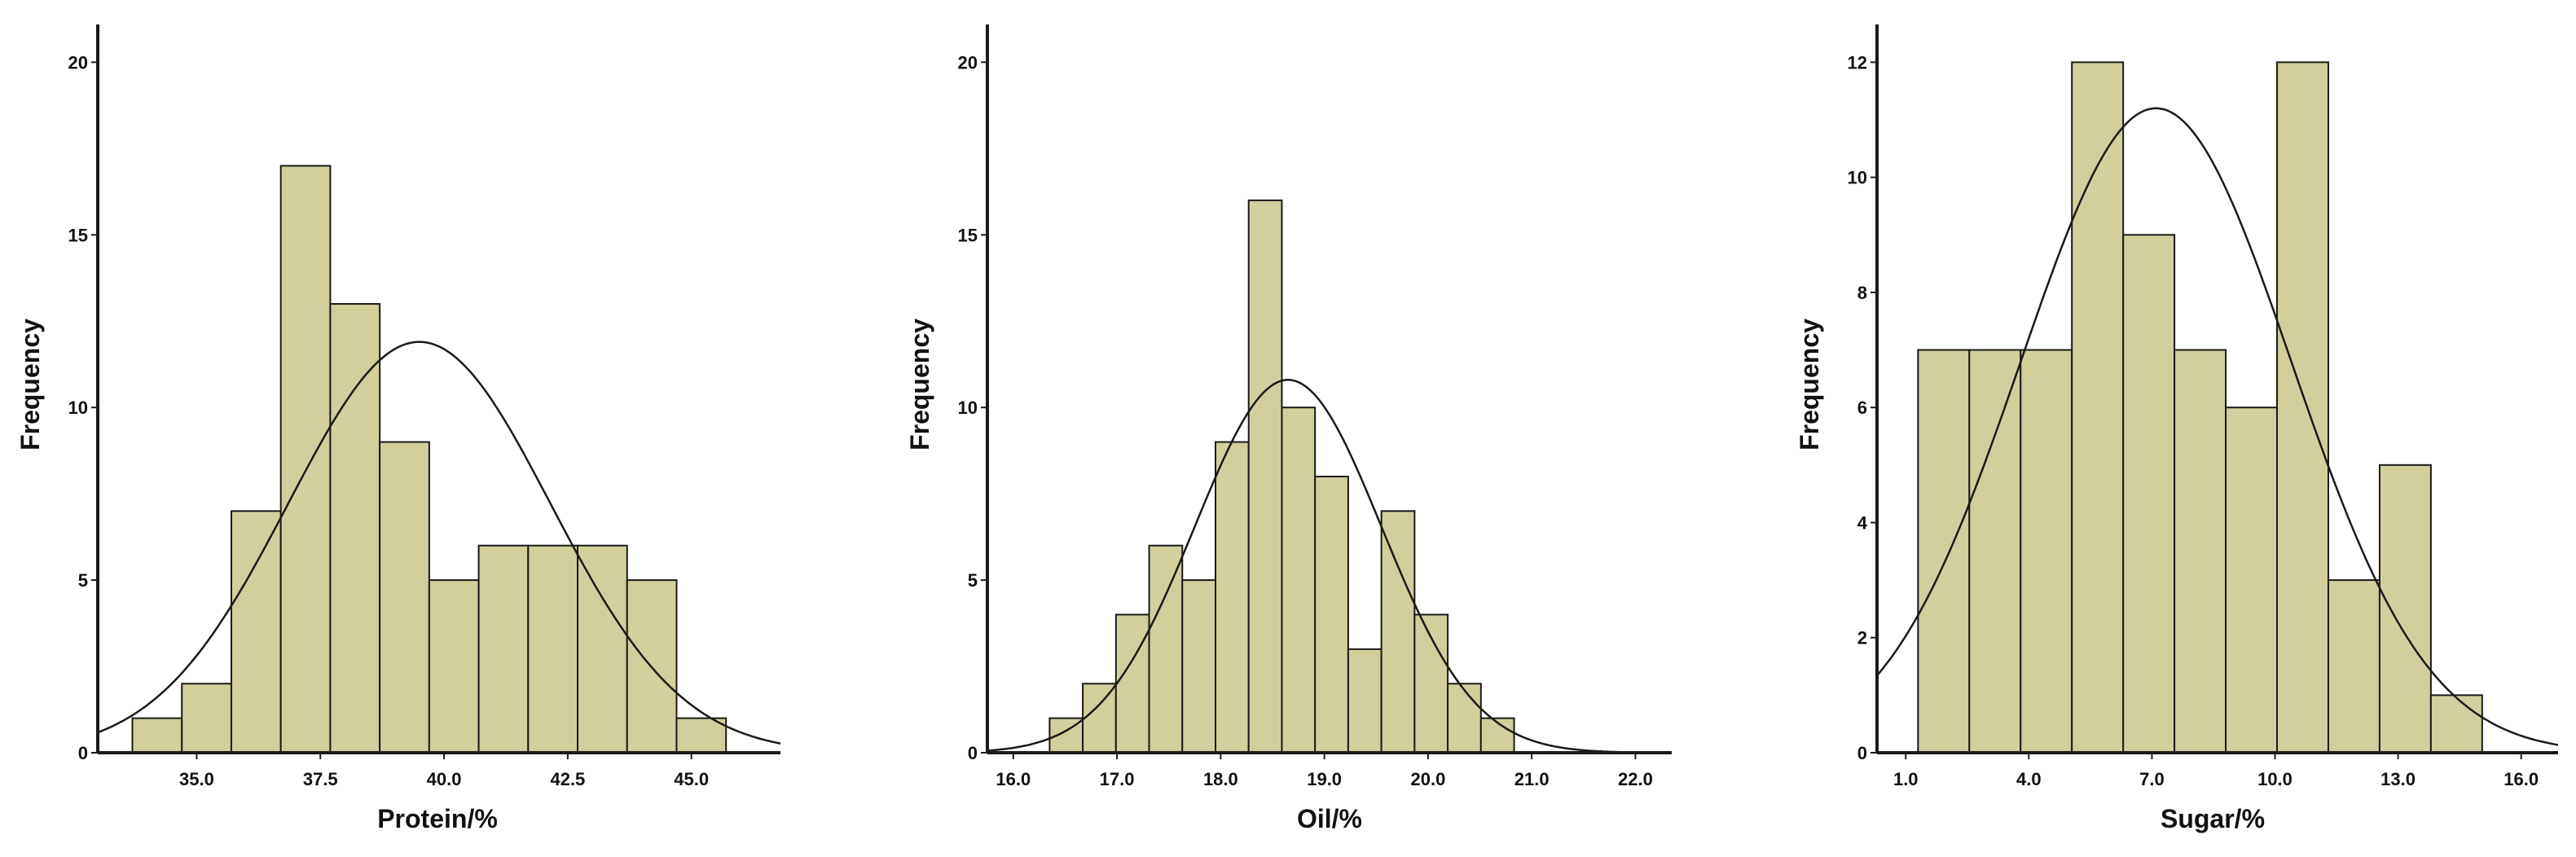 The image size is (2576, 857). What do you see at coordinates (2521, 779) in the screenshot?
I see `sugar-x-tick-label: 16.0` at bounding box center [2521, 779].